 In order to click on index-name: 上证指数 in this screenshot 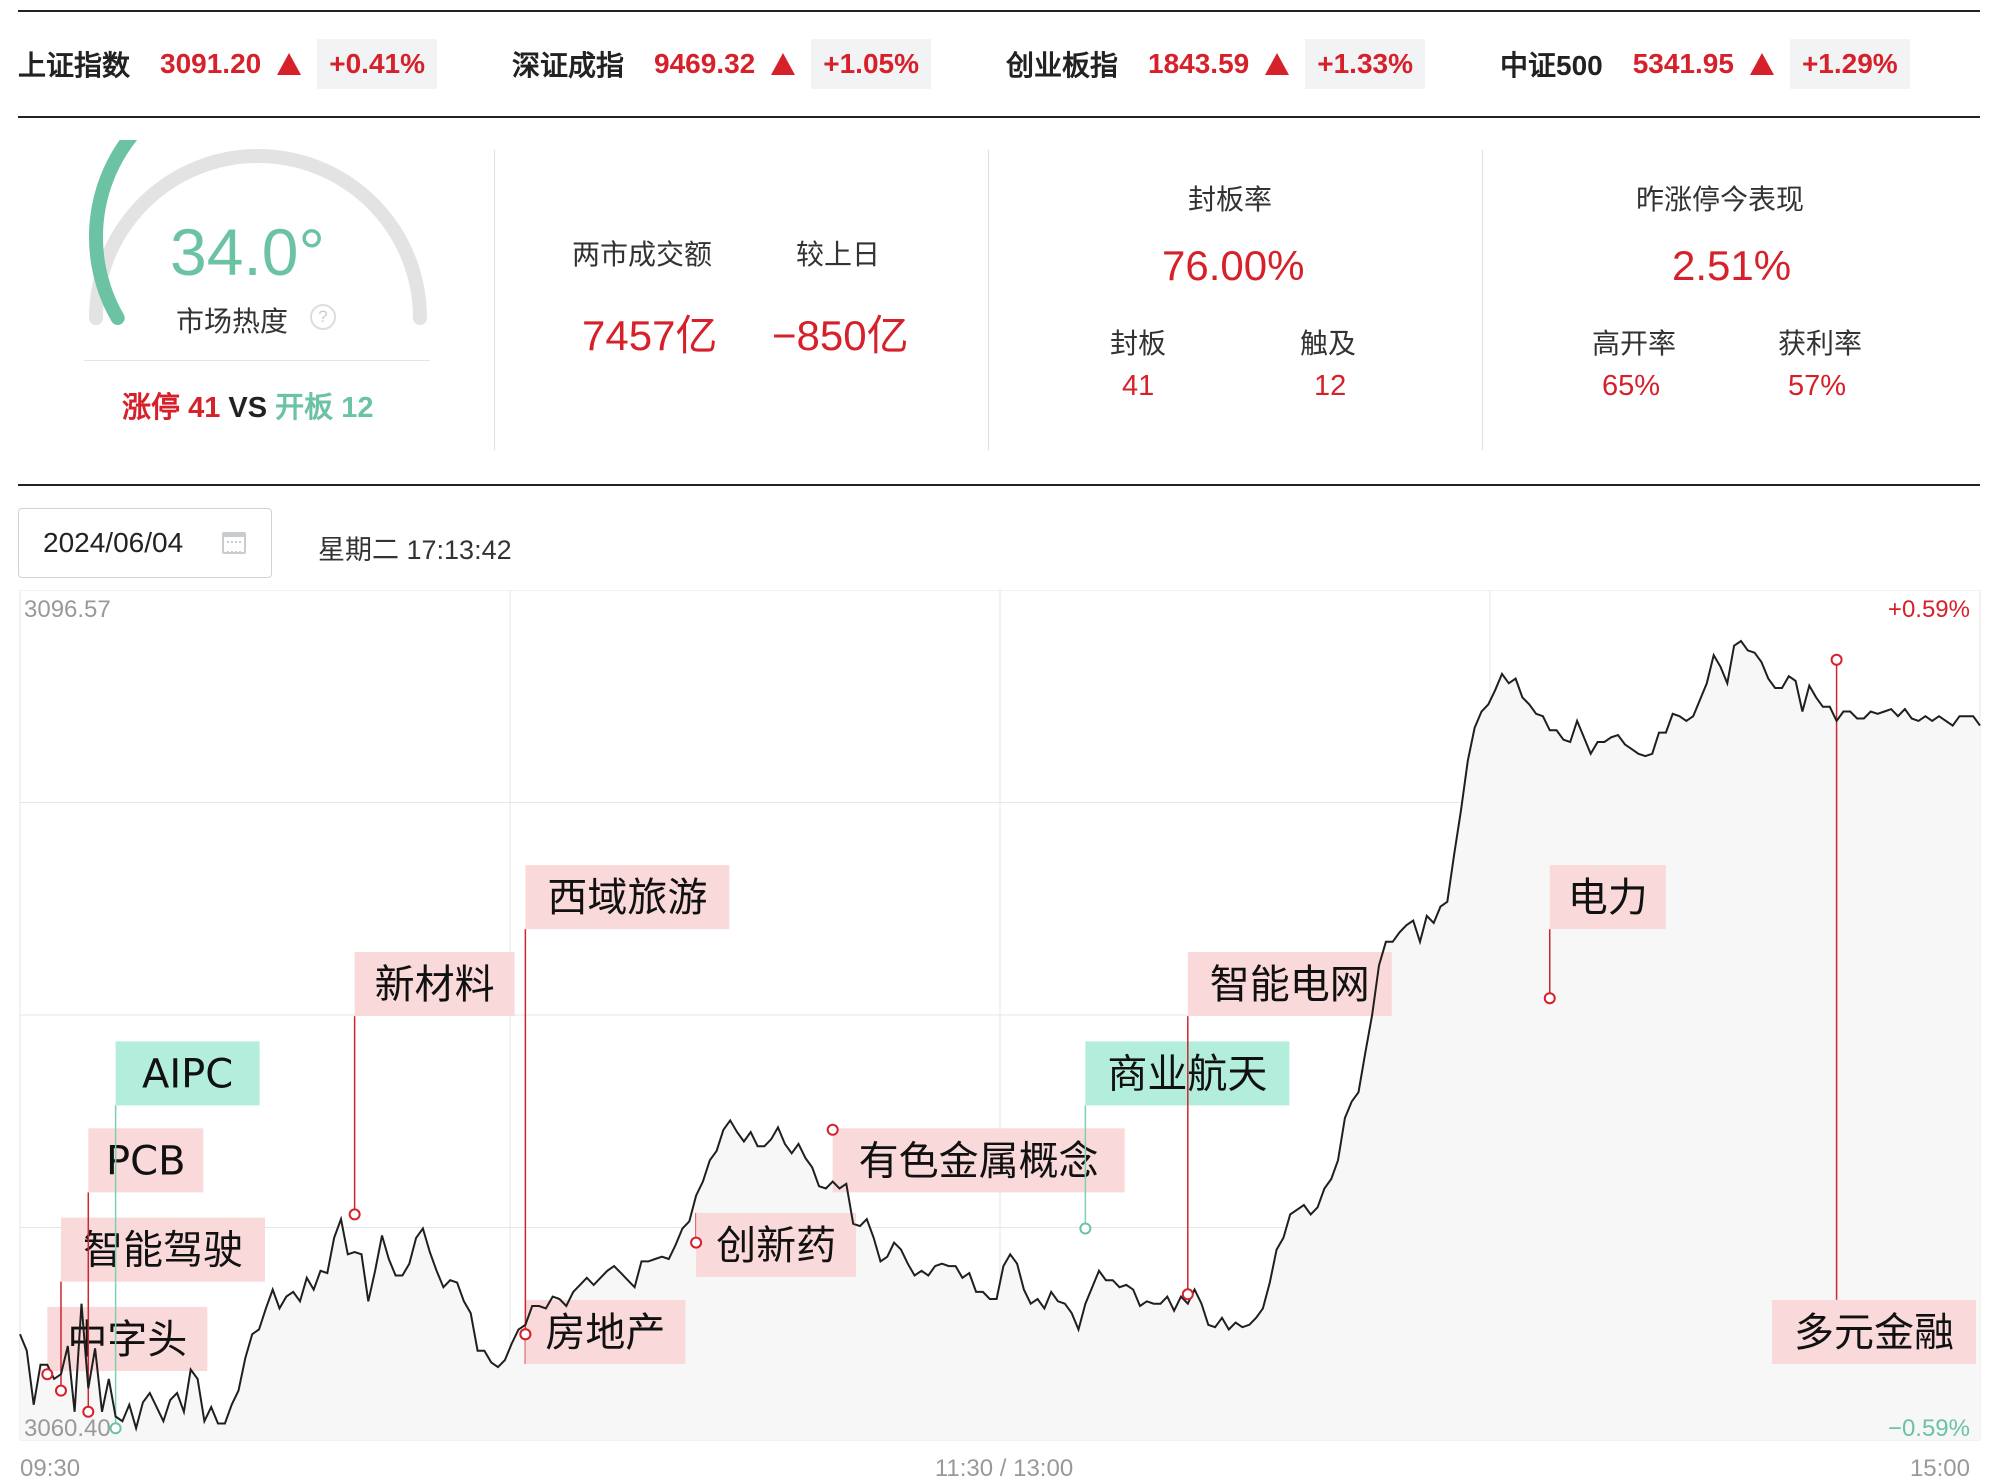, I will do `click(74, 65)`.